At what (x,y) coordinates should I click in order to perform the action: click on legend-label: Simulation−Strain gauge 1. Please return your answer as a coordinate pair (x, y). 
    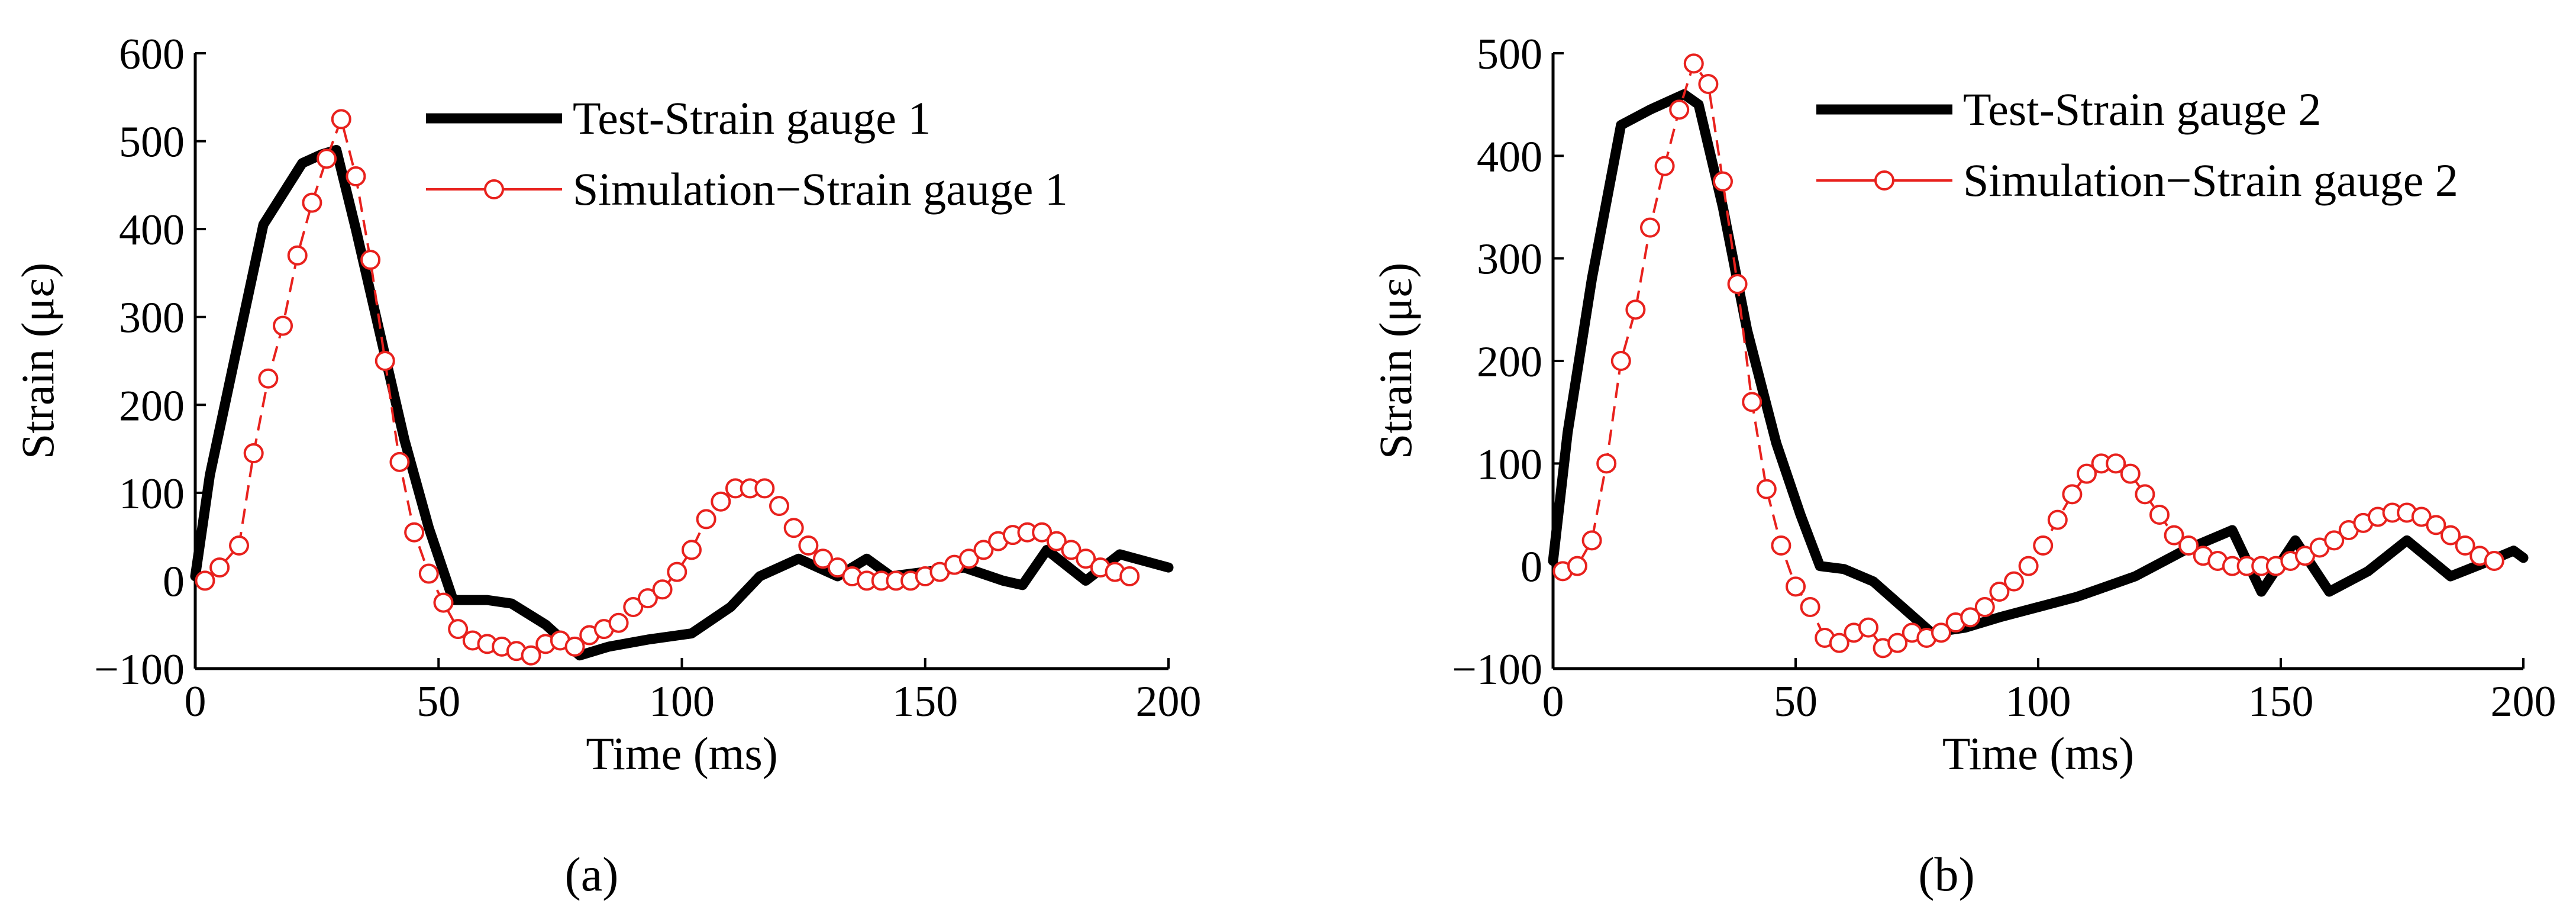
    Looking at the image, I should click on (820, 189).